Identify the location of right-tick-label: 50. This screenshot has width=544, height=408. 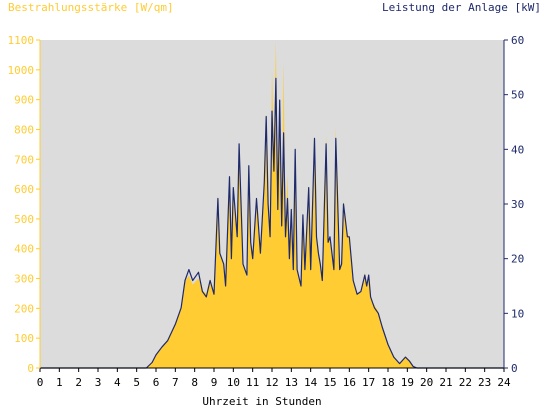
(517, 95).